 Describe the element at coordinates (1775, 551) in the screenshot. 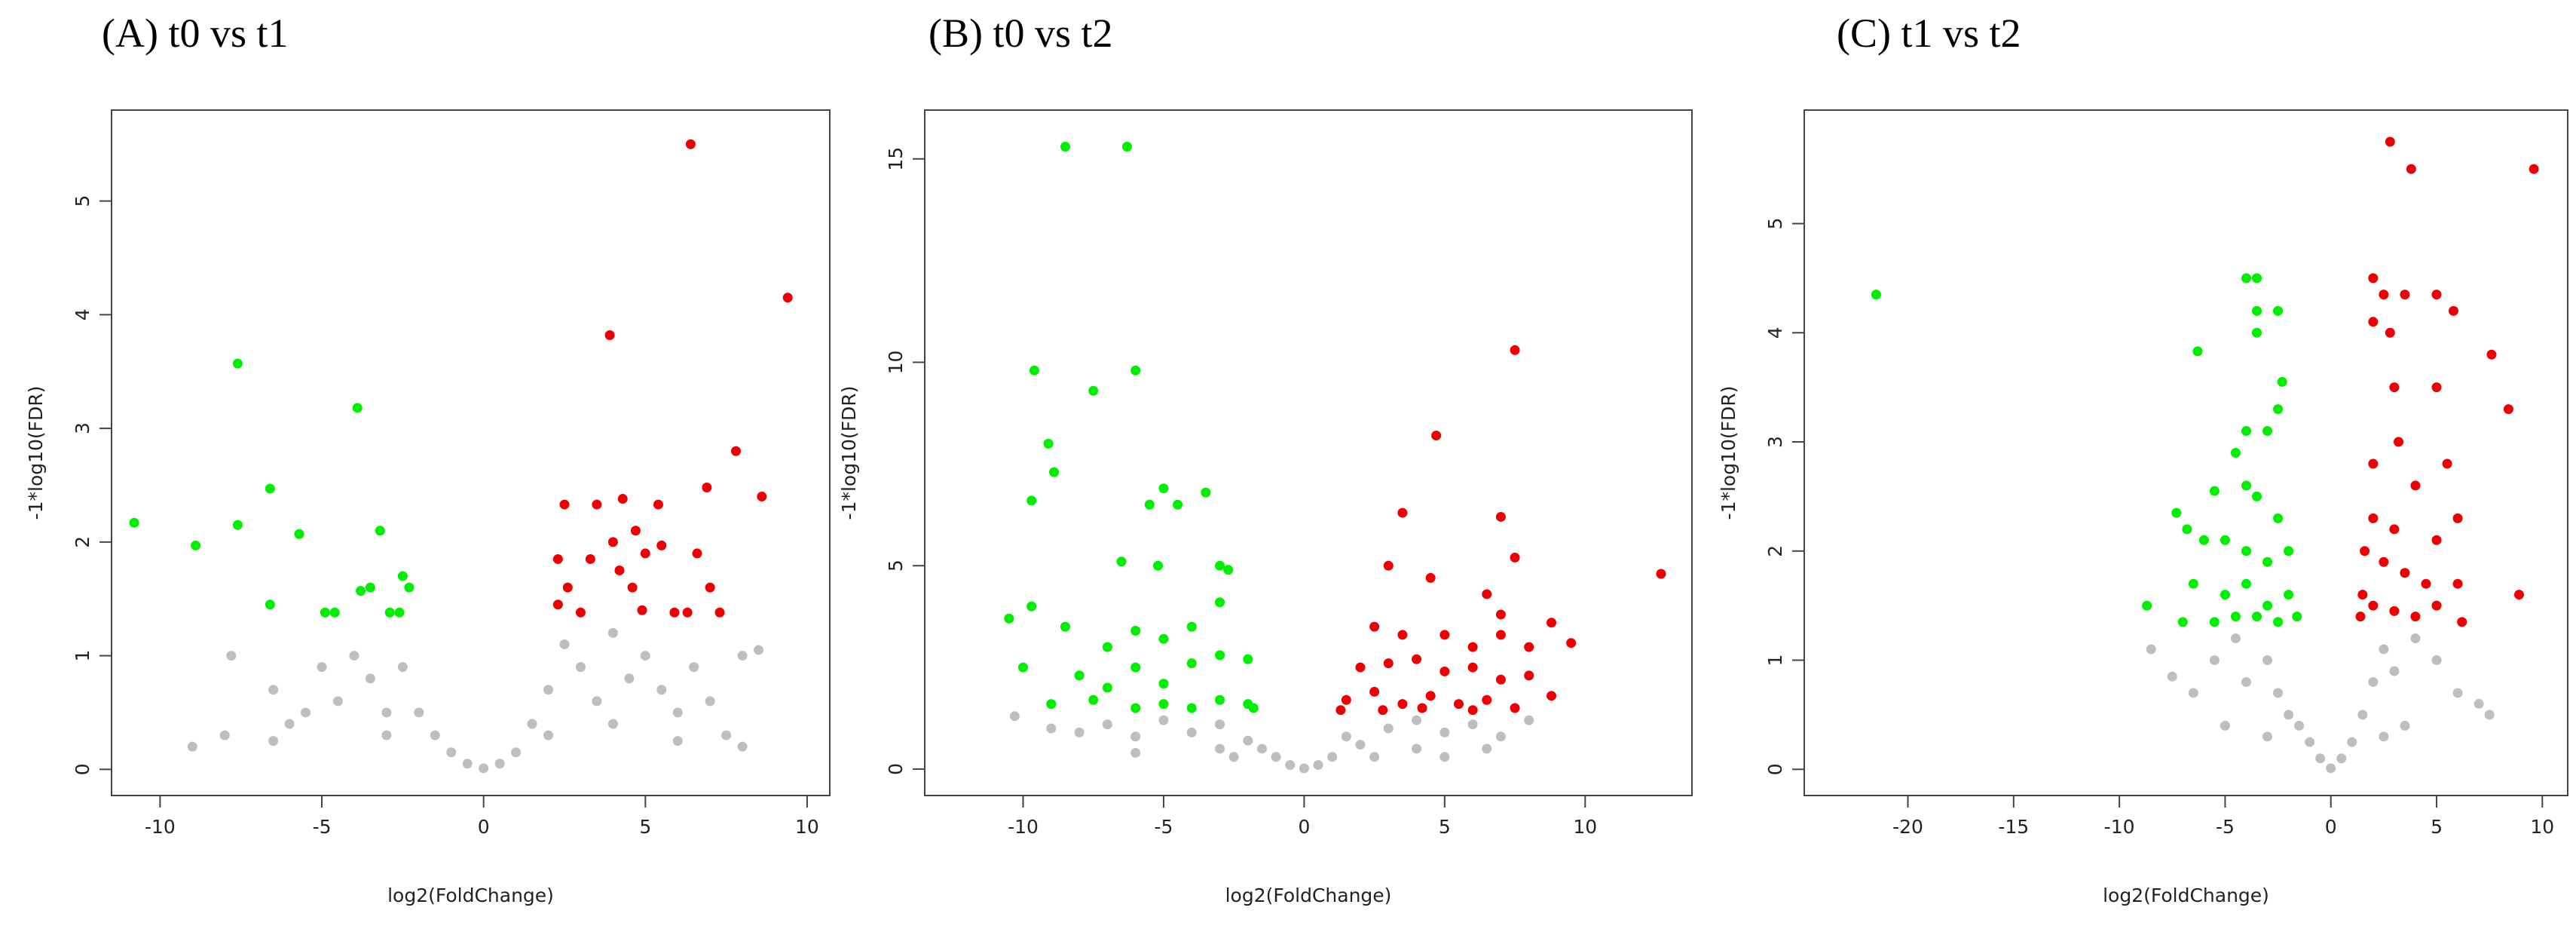

I see `y-tick-label: 2` at that location.